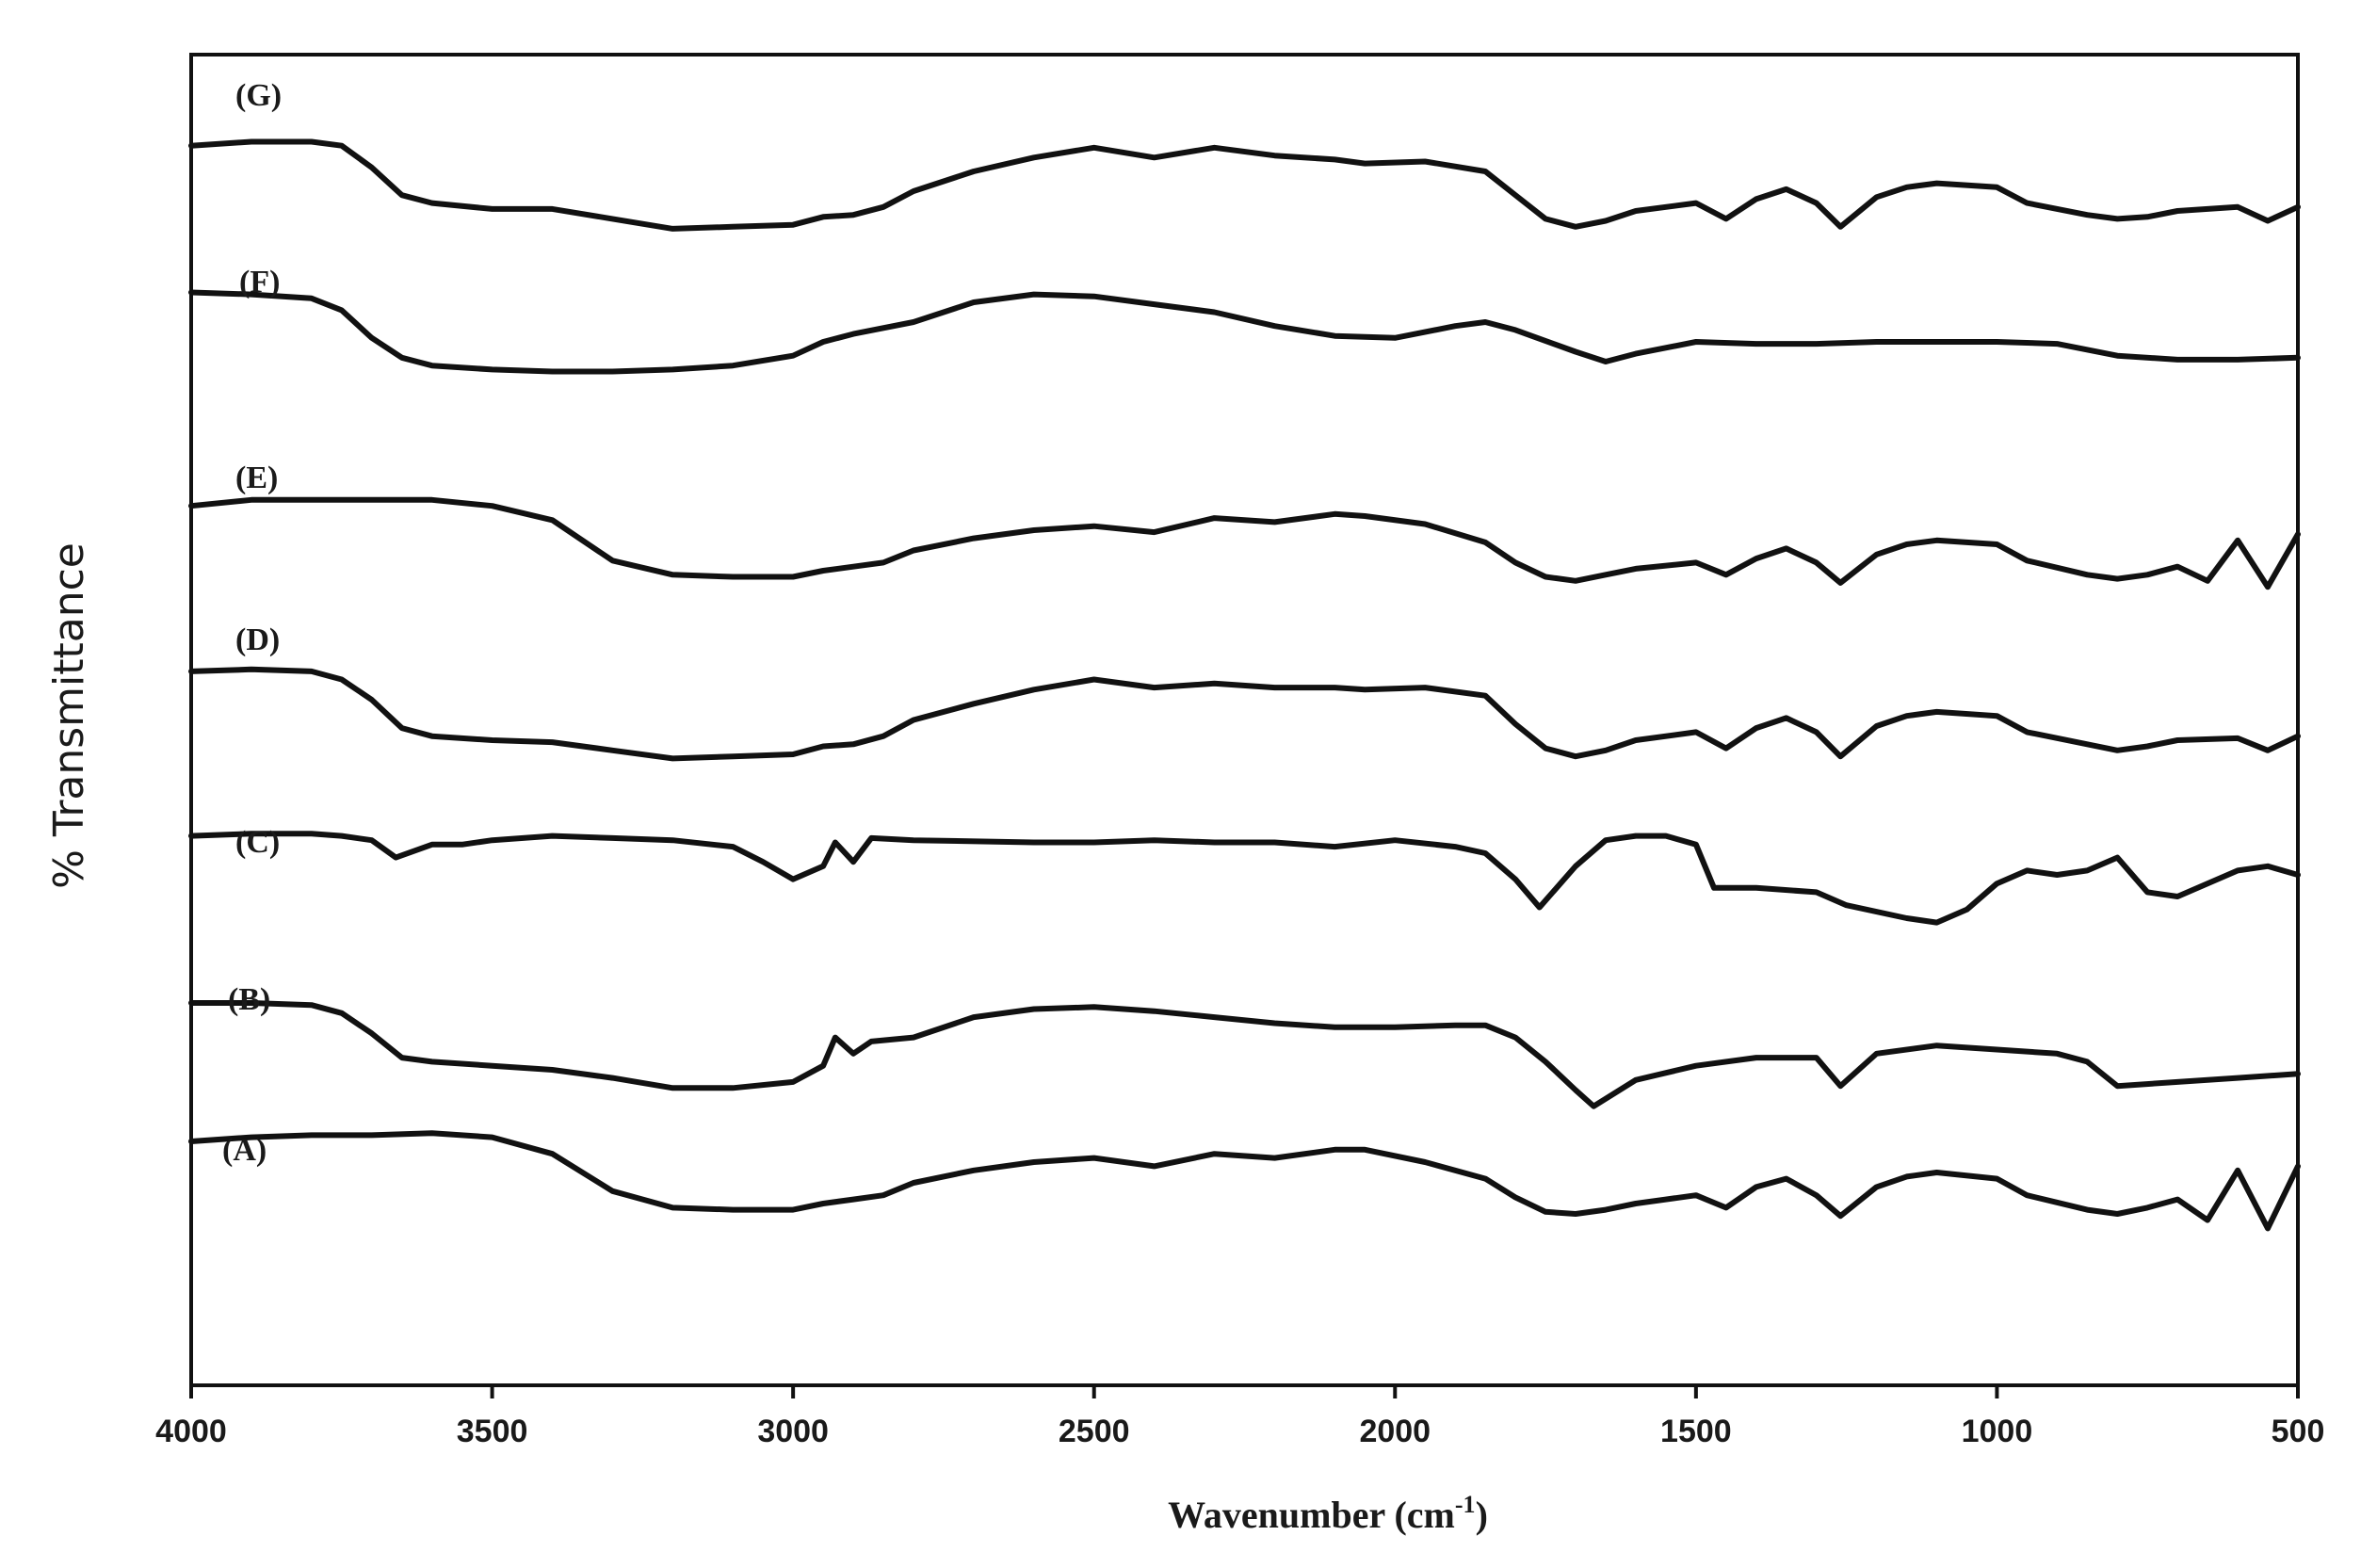 The height and width of the screenshot is (1568, 2377). What do you see at coordinates (1245, 714) in the screenshot?
I see `trace-d` at bounding box center [1245, 714].